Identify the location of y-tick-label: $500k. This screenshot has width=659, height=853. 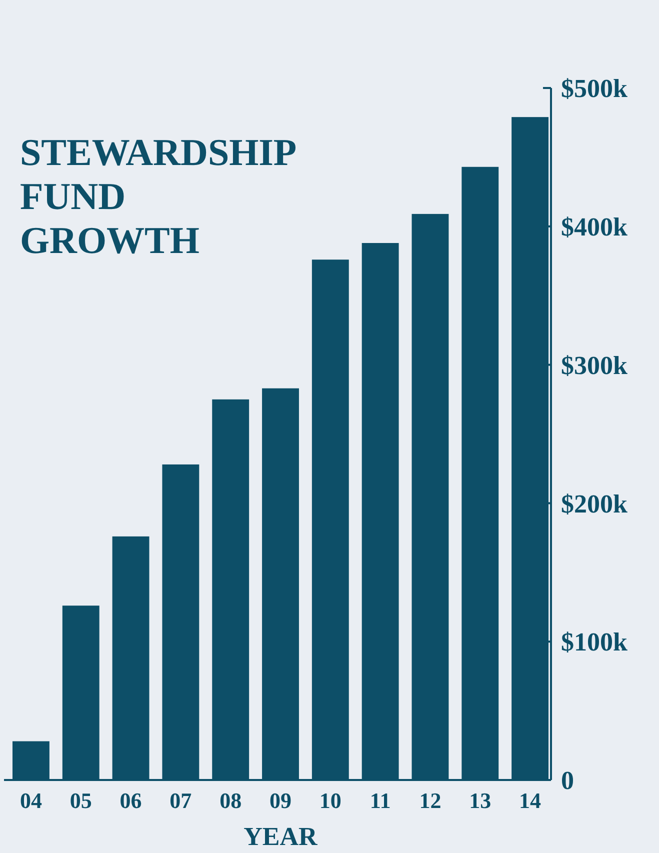
(594, 89).